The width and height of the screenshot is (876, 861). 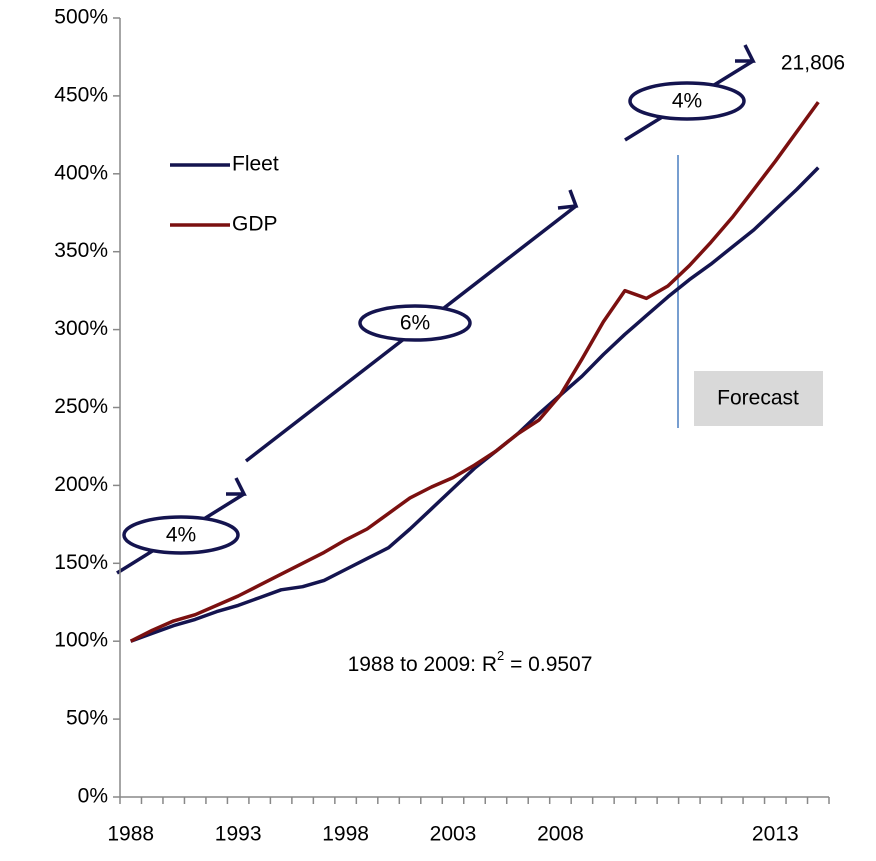 What do you see at coordinates (81, 562) in the screenshot?
I see `y-tick-label: 150%` at bounding box center [81, 562].